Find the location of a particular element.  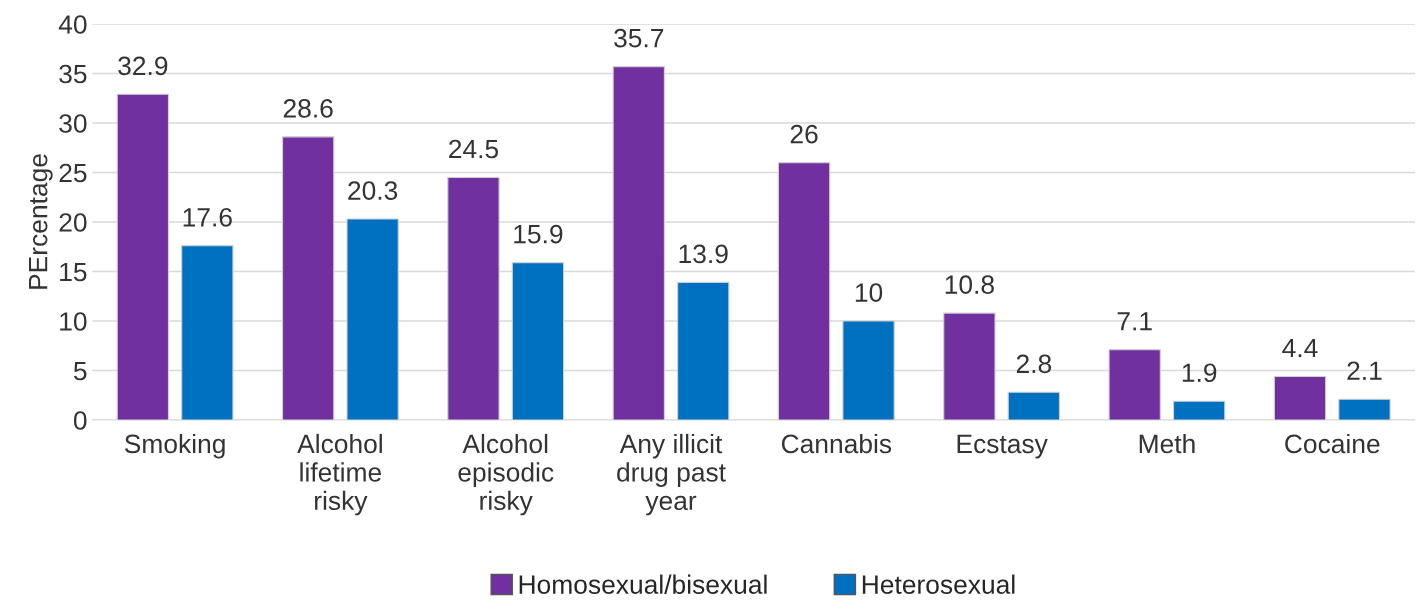

x-tick-label: Any illicit drug past year is located at coordinates (671, 474).